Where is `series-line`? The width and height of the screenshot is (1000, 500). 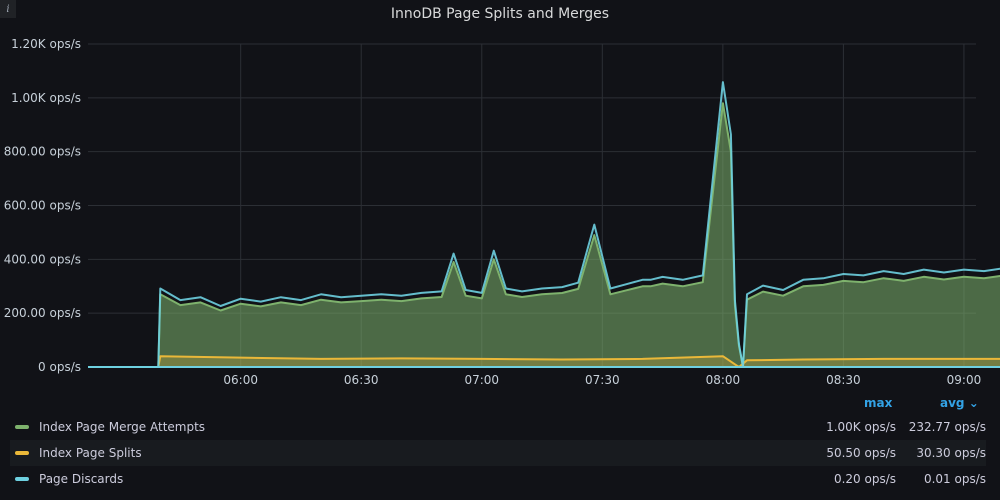
series-line is located at coordinates (544, 361).